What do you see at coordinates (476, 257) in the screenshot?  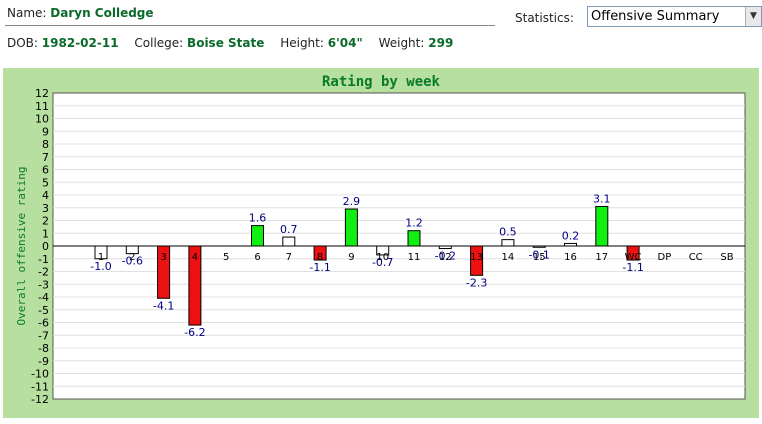 I see `x-tick-label: 13` at bounding box center [476, 257].